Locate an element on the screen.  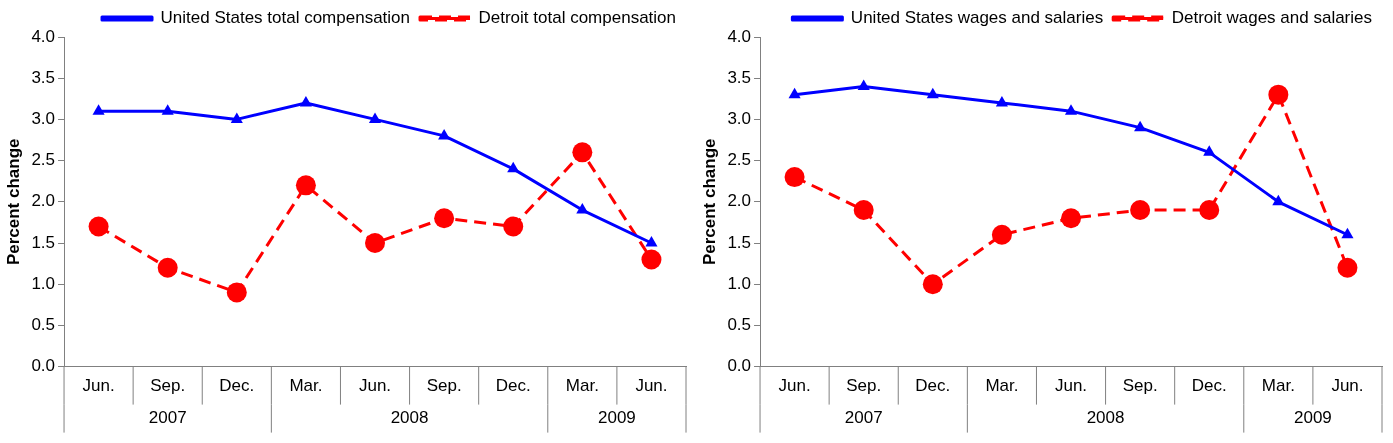
legend-label: Detroit wages and salaries is located at coordinates (1272, 18).